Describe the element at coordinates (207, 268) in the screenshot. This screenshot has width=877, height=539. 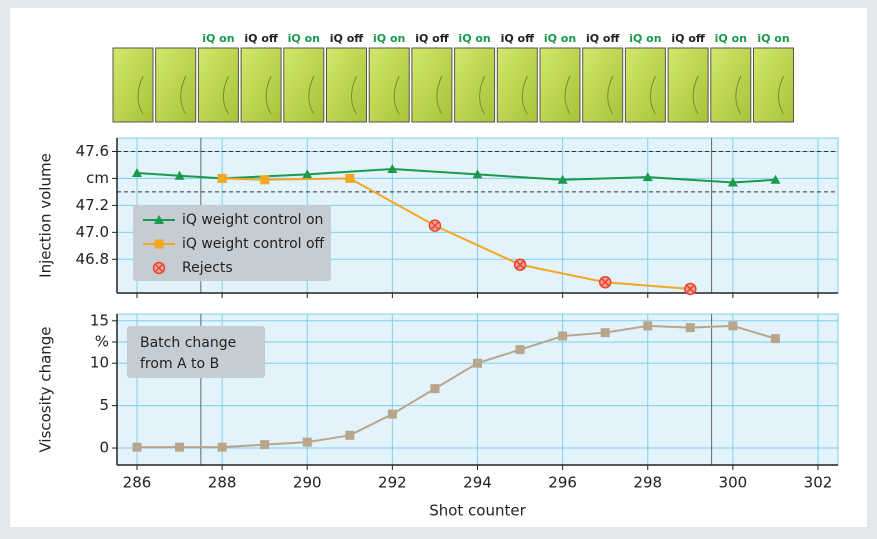
I see `legend-label: Rejects` at that location.